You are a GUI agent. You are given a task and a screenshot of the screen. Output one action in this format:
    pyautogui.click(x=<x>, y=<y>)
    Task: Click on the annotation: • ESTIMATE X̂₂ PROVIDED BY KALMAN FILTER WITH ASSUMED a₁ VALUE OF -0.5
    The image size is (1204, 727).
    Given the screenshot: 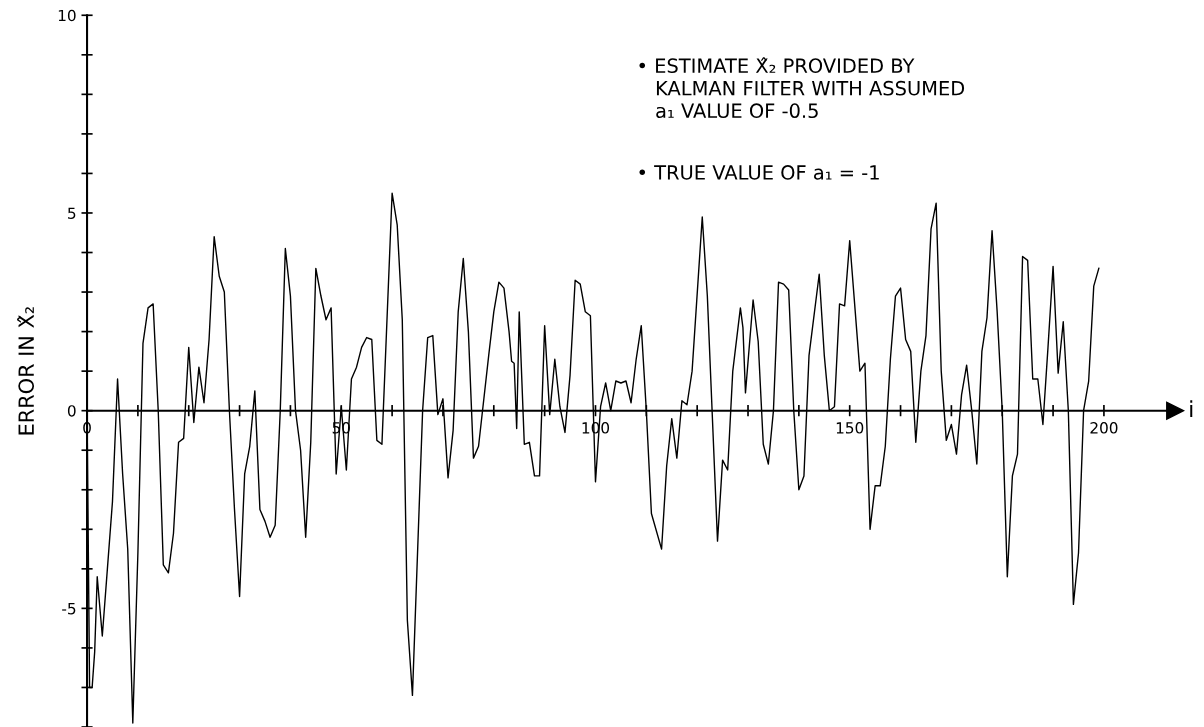 What is the action you would take?
    pyautogui.click(x=802, y=88)
    